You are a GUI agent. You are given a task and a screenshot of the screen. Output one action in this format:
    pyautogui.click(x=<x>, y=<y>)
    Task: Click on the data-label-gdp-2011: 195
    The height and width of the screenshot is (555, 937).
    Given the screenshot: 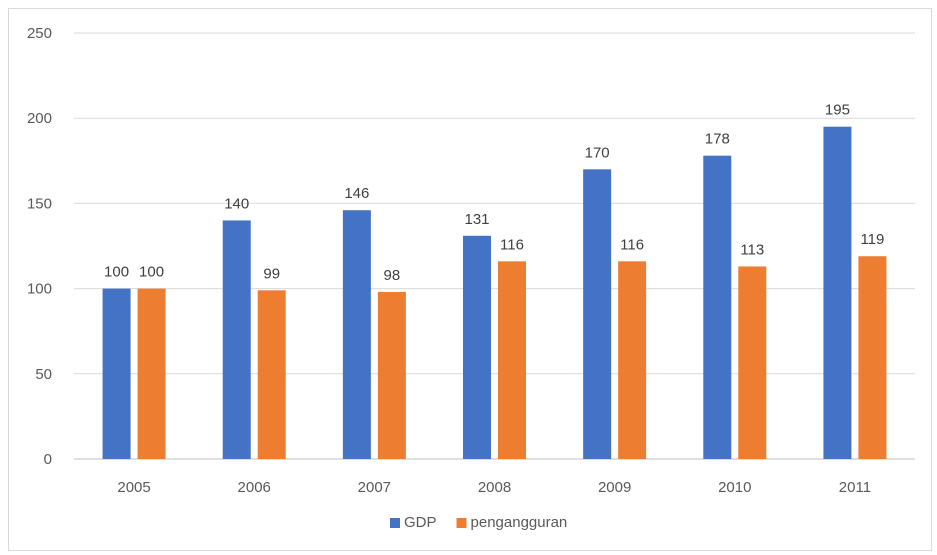 What is the action you would take?
    pyautogui.click(x=837, y=110)
    